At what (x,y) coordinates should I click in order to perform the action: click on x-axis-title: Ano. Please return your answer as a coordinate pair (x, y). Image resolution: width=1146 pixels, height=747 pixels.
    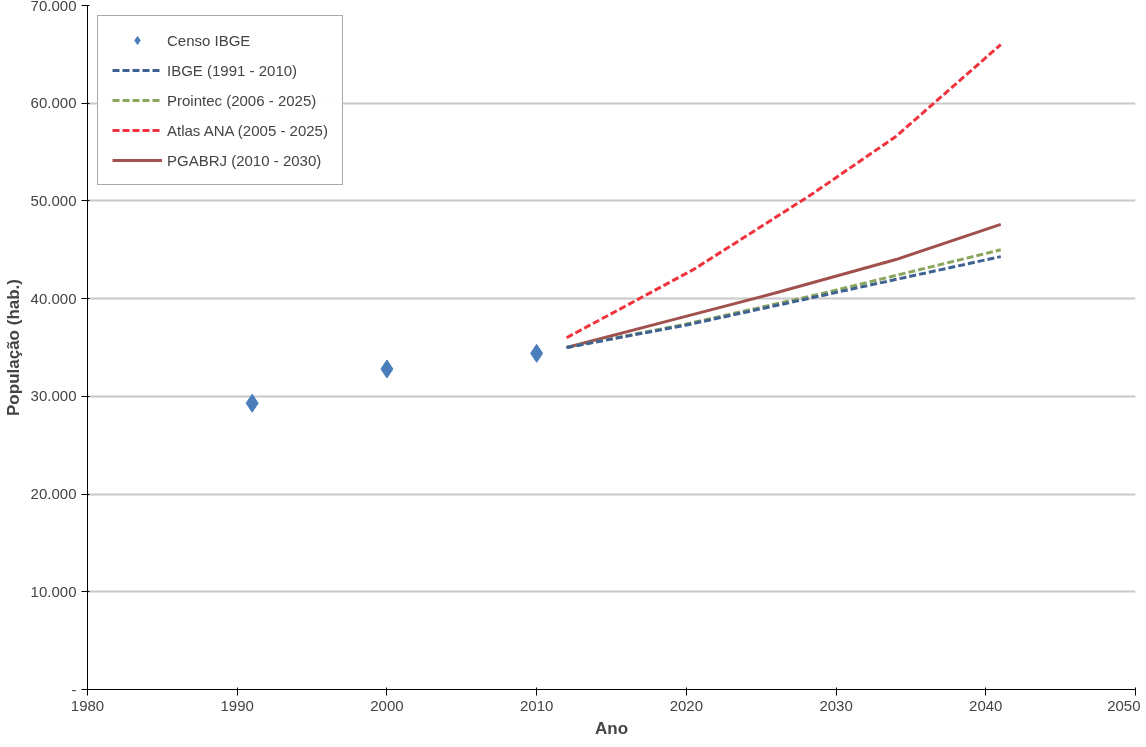
    Looking at the image, I should click on (611, 728).